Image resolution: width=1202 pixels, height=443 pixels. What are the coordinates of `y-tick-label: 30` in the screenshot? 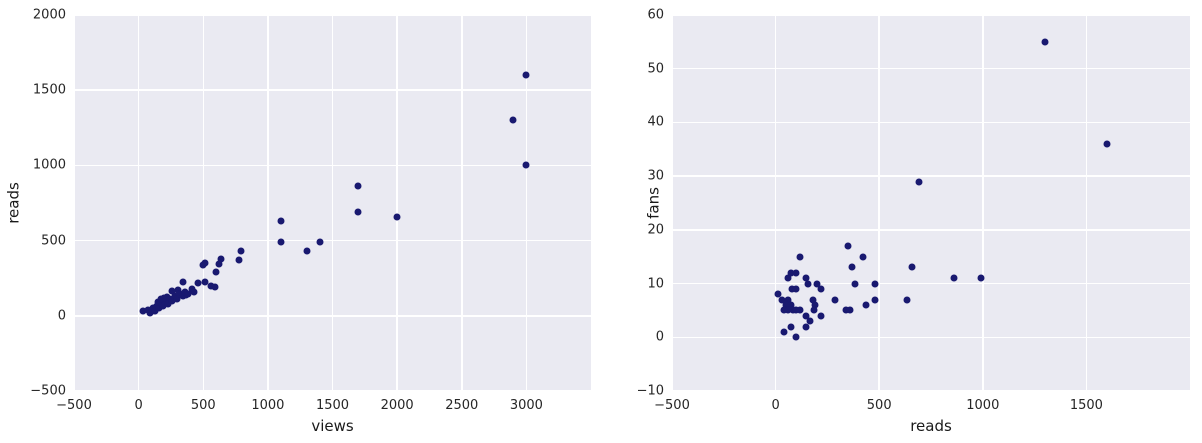 It's located at (655, 176).